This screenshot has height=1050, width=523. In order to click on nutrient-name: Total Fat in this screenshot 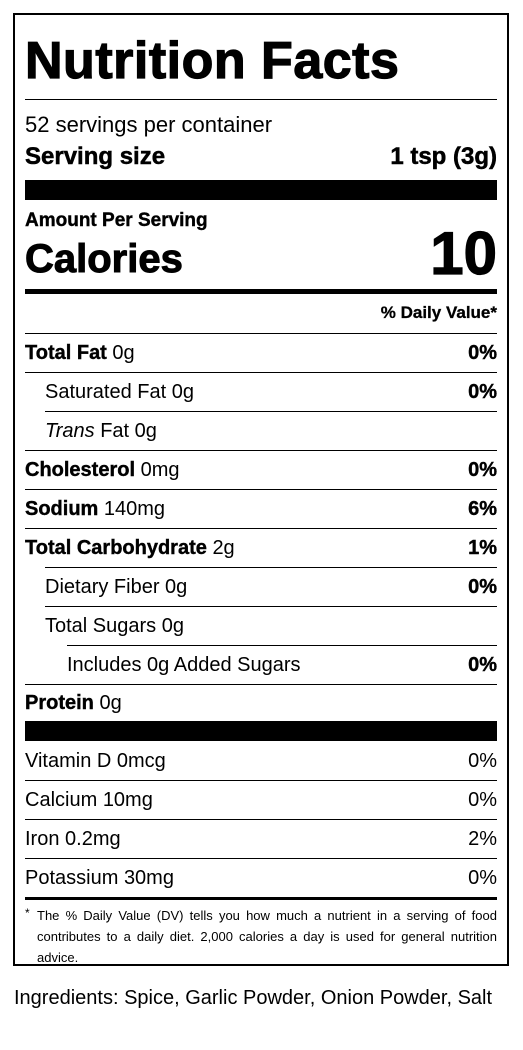, I will do `click(66, 353)`.